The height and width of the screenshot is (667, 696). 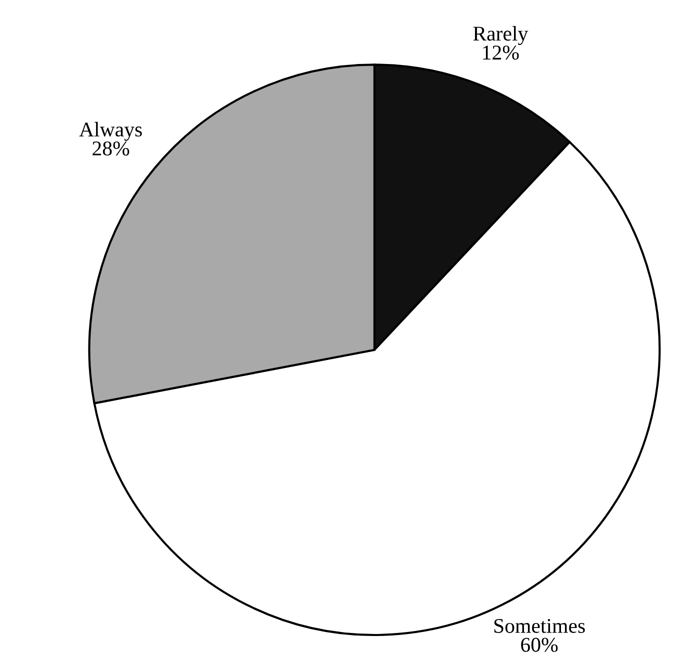 I want to click on data-label: 28%, so click(x=111, y=148).